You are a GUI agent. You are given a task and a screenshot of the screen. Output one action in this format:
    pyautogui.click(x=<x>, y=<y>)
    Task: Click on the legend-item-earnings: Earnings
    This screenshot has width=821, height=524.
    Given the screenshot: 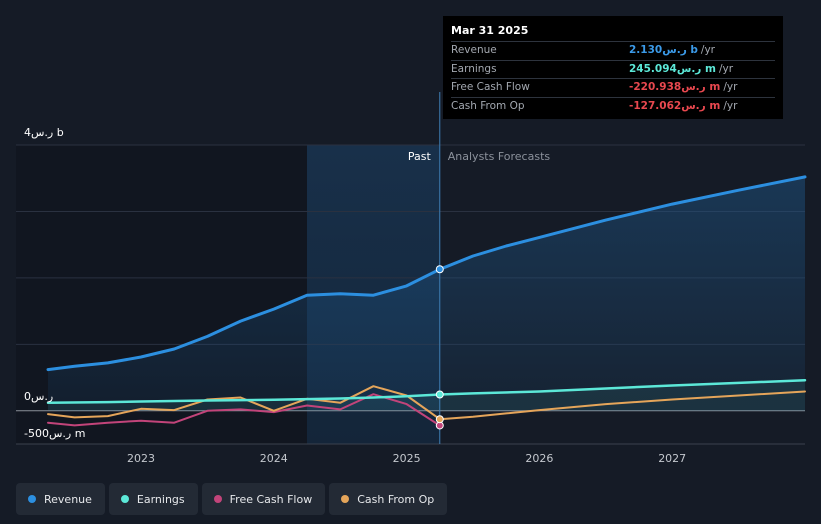 What is the action you would take?
    pyautogui.click(x=153, y=499)
    